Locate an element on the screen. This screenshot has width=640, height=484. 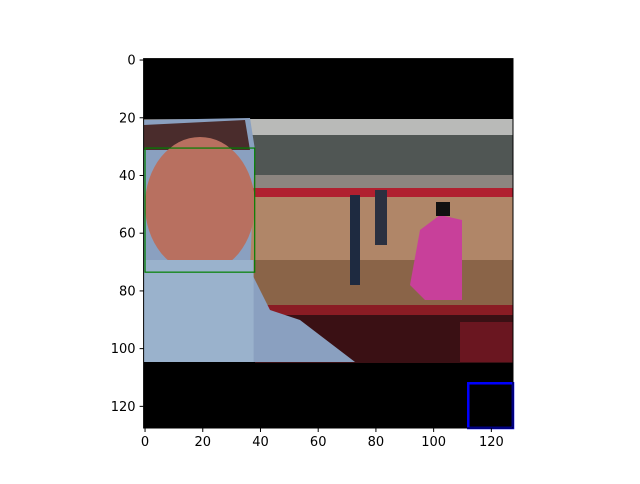
y-tick-label: 60 is located at coordinates (127, 234).